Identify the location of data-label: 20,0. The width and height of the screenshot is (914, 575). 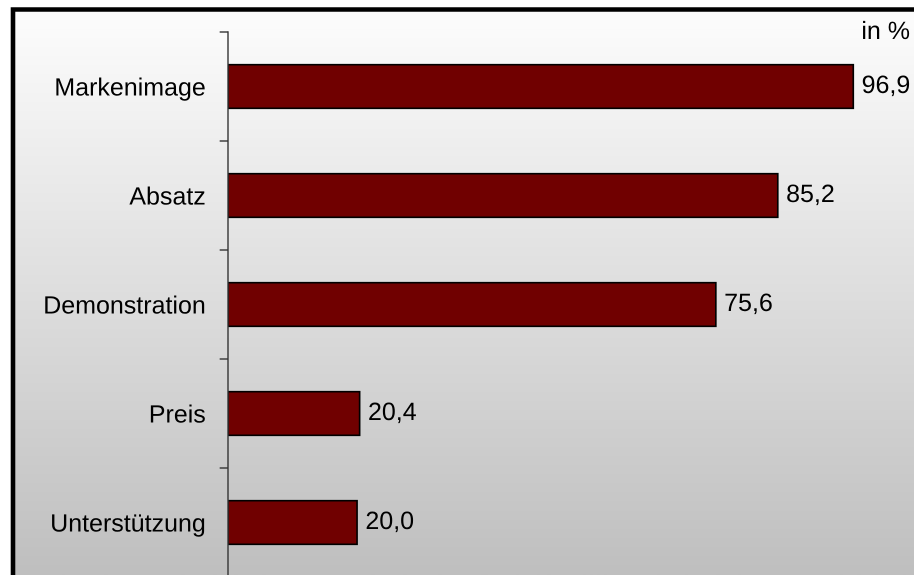
(390, 522).